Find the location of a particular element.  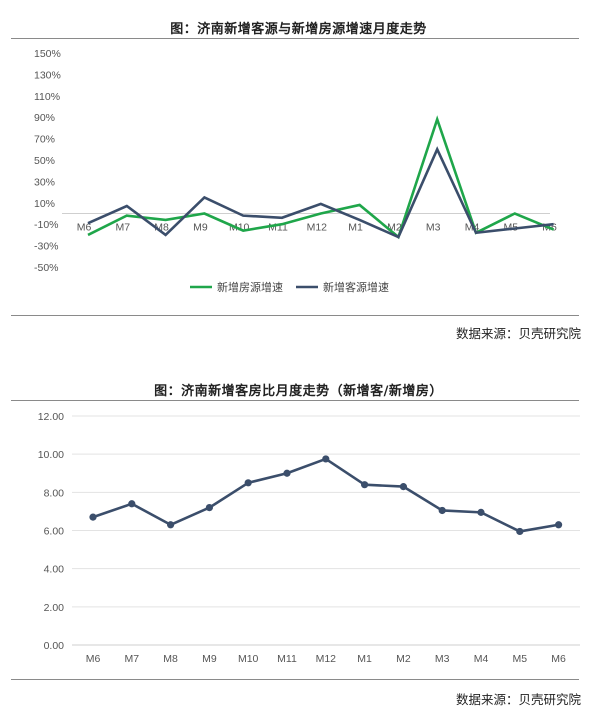

chart1-top-rule is located at coordinates (295, 38).